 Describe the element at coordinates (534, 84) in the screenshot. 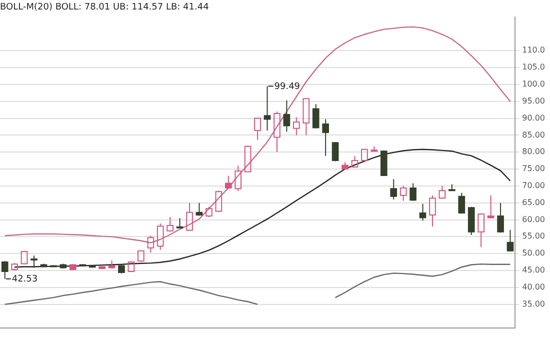

I see `y-tick-label: 100.0` at that location.